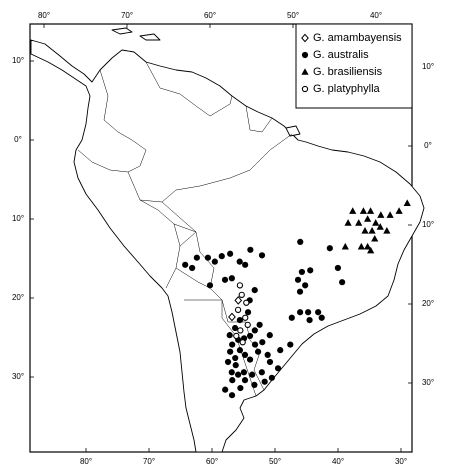 The image size is (450, 472). Describe the element at coordinates (357, 38) in the screenshot. I see `legend-label: G. amambayensis` at that location.